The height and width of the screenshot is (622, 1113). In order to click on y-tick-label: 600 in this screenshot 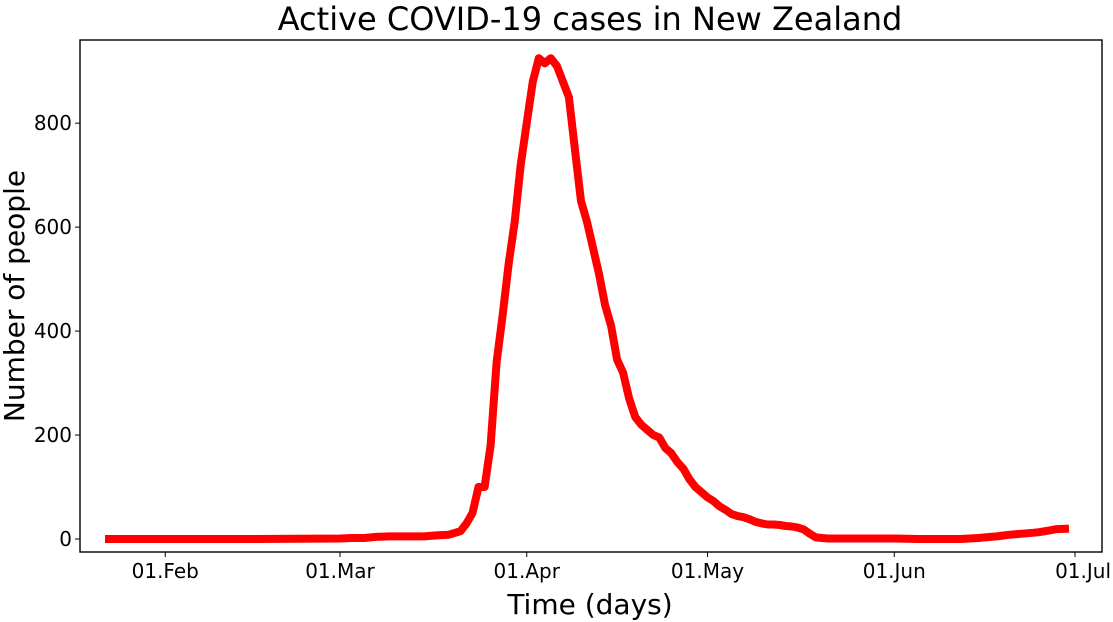, I will do `click(53, 227)`.